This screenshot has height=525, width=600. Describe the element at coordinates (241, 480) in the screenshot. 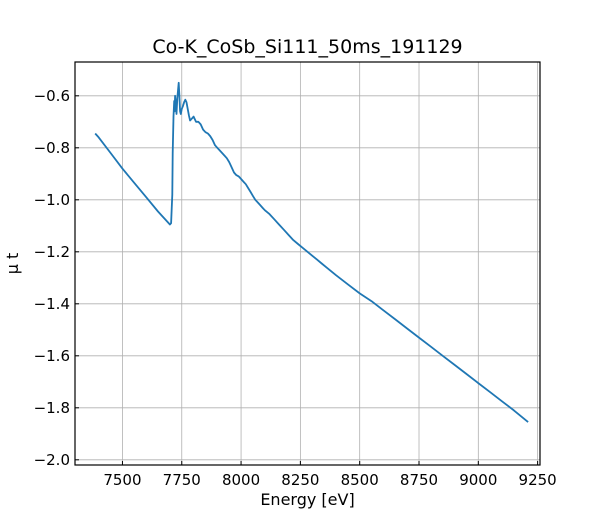

I see `x-tick-label: 8000` at that location.